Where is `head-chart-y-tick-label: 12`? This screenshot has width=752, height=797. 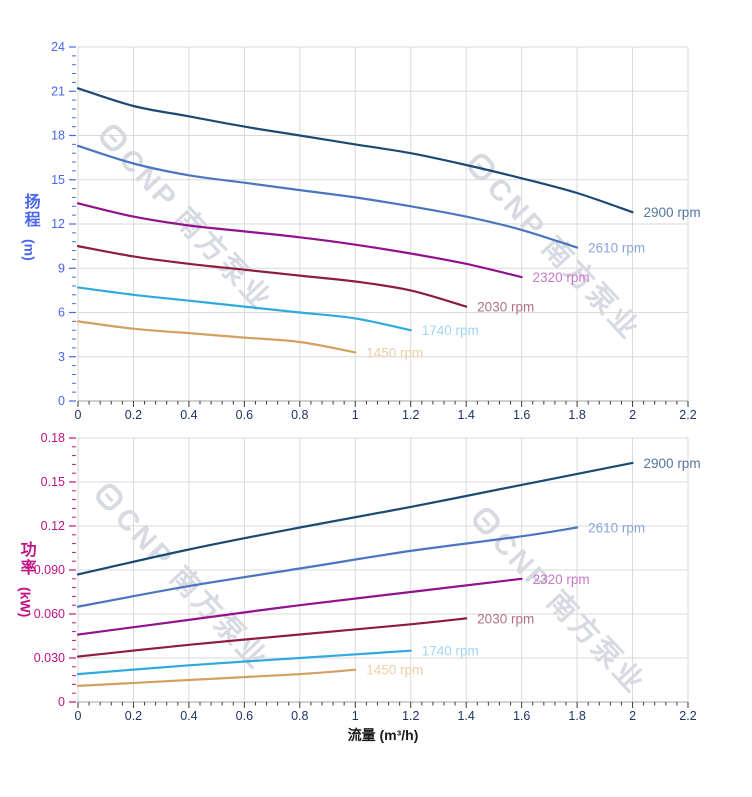 head-chart-y-tick-label: 12 is located at coordinates (58, 224).